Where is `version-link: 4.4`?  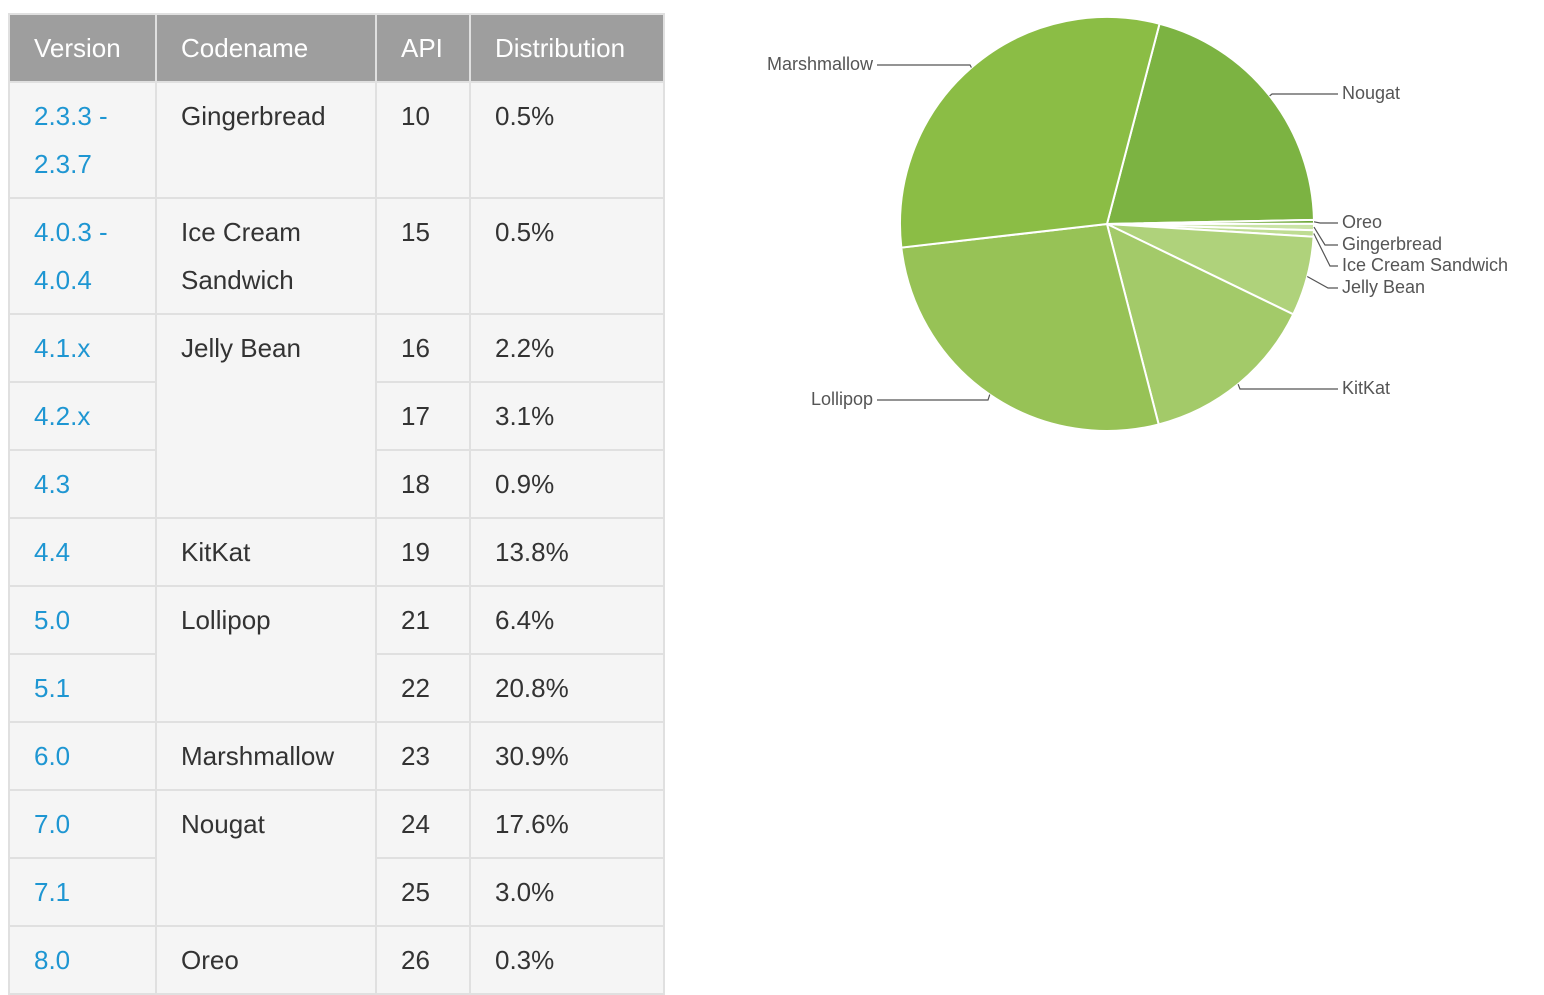 version-link: 4.4 is located at coordinates (82, 552).